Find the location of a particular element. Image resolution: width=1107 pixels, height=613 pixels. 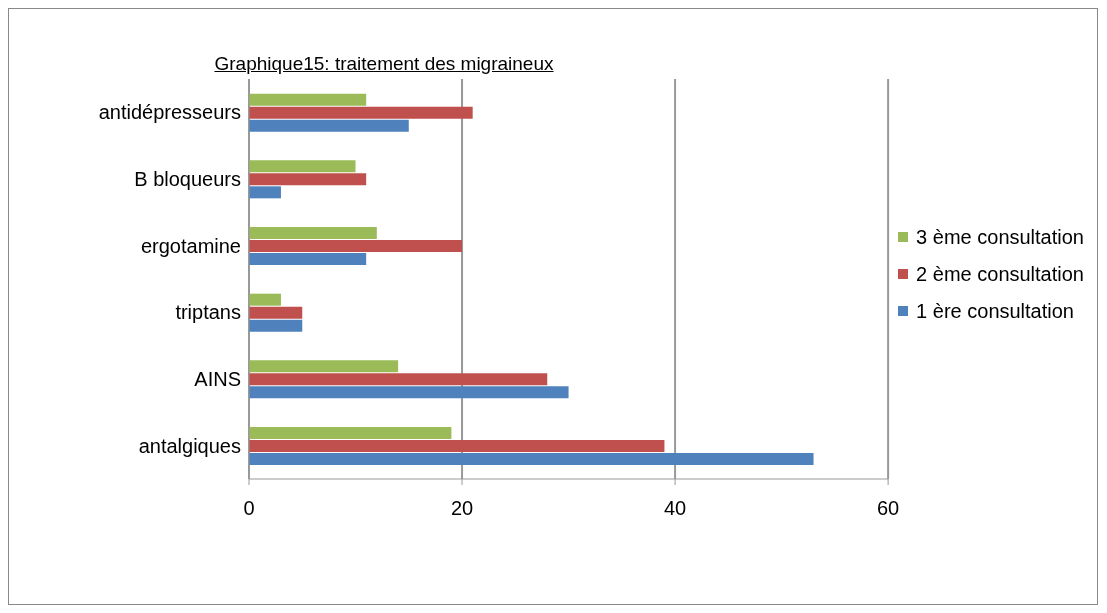

legend-label: 3 ème consultation is located at coordinates (1000, 237).